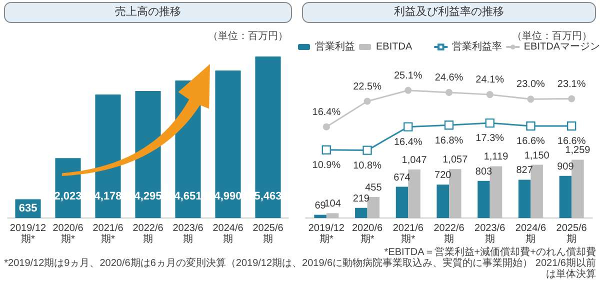 The image size is (600, 289). I want to click on data-label: 24.1%, so click(490, 80).